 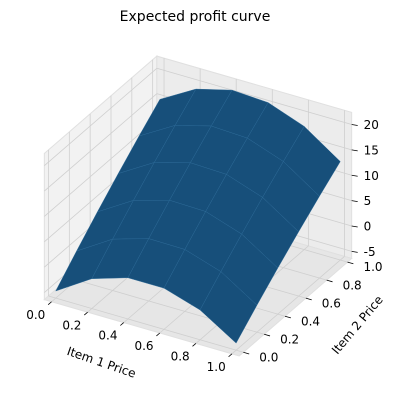 What do you see at coordinates (368, 201) in the screenshot?
I see `z-tick-label: 5` at bounding box center [368, 201].